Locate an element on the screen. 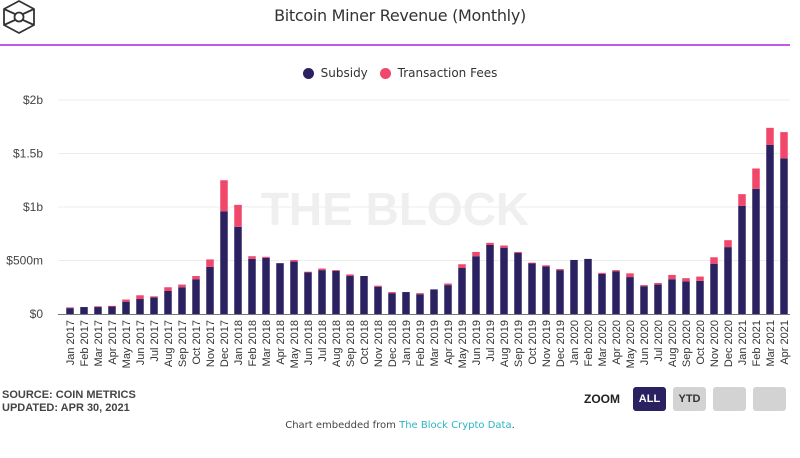  zoom-all-button: ALL is located at coordinates (649, 399).